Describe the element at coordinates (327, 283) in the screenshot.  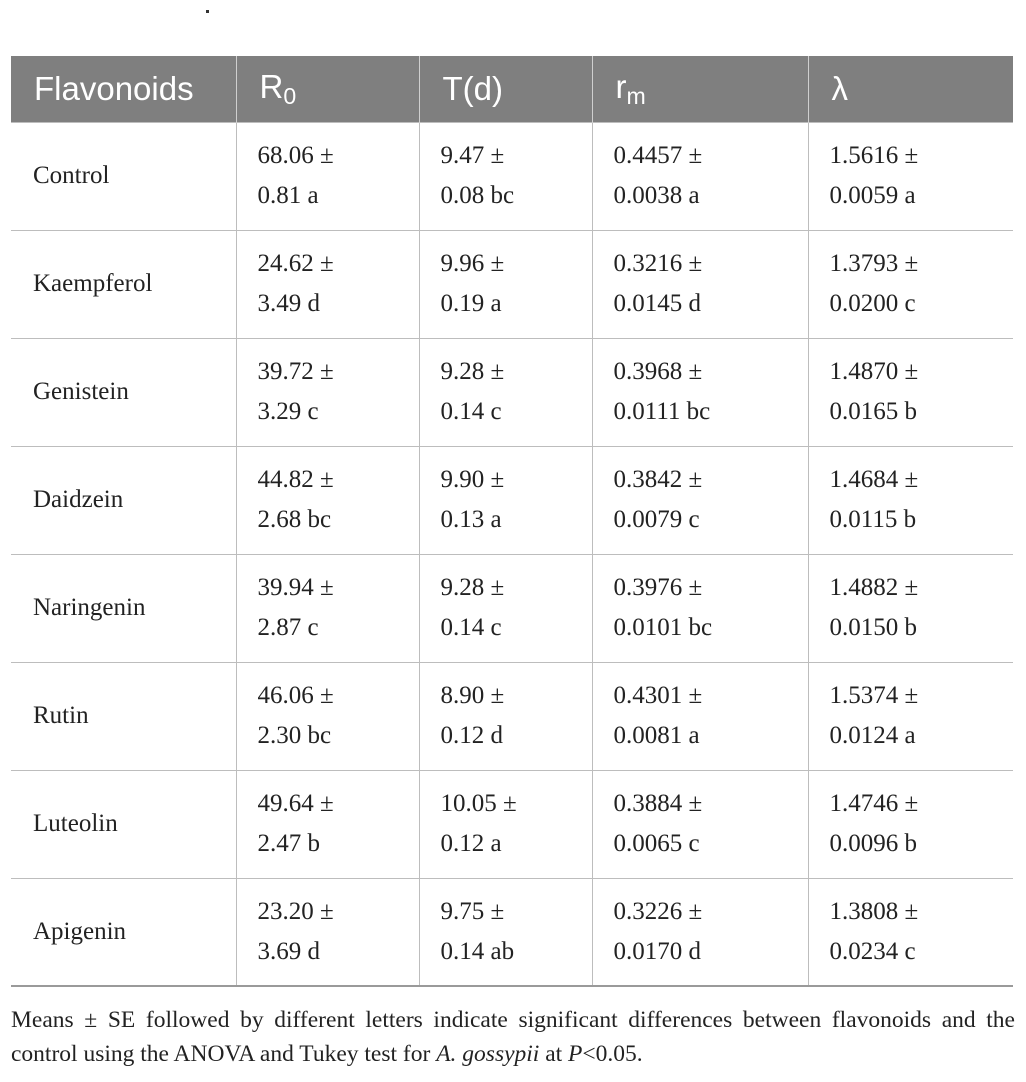
I see `r0-cell: 24.62 ± 3.49 d` at that location.